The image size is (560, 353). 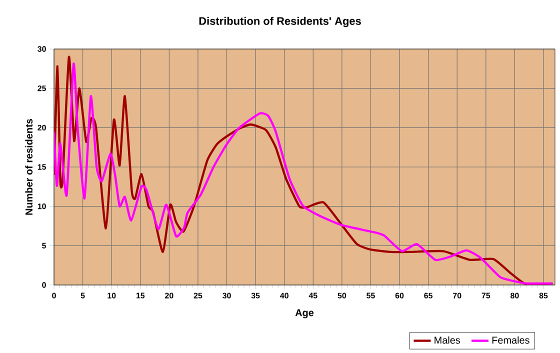 What do you see at coordinates (280, 22) in the screenshot?
I see `chart-title: Distribution of Residents' Ages` at bounding box center [280, 22].